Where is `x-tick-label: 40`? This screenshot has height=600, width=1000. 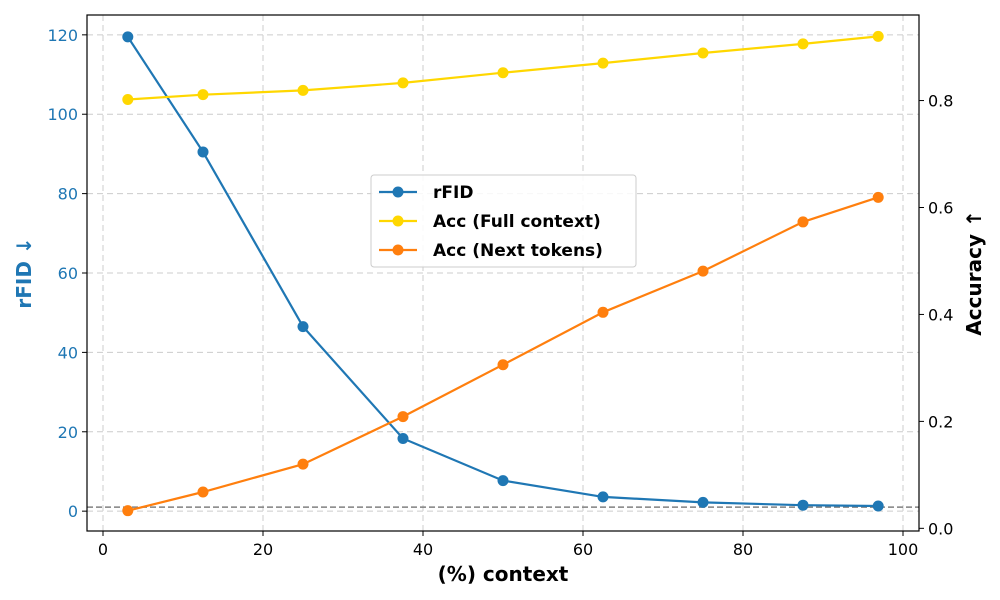 x-tick-label: 40 is located at coordinates (423, 549).